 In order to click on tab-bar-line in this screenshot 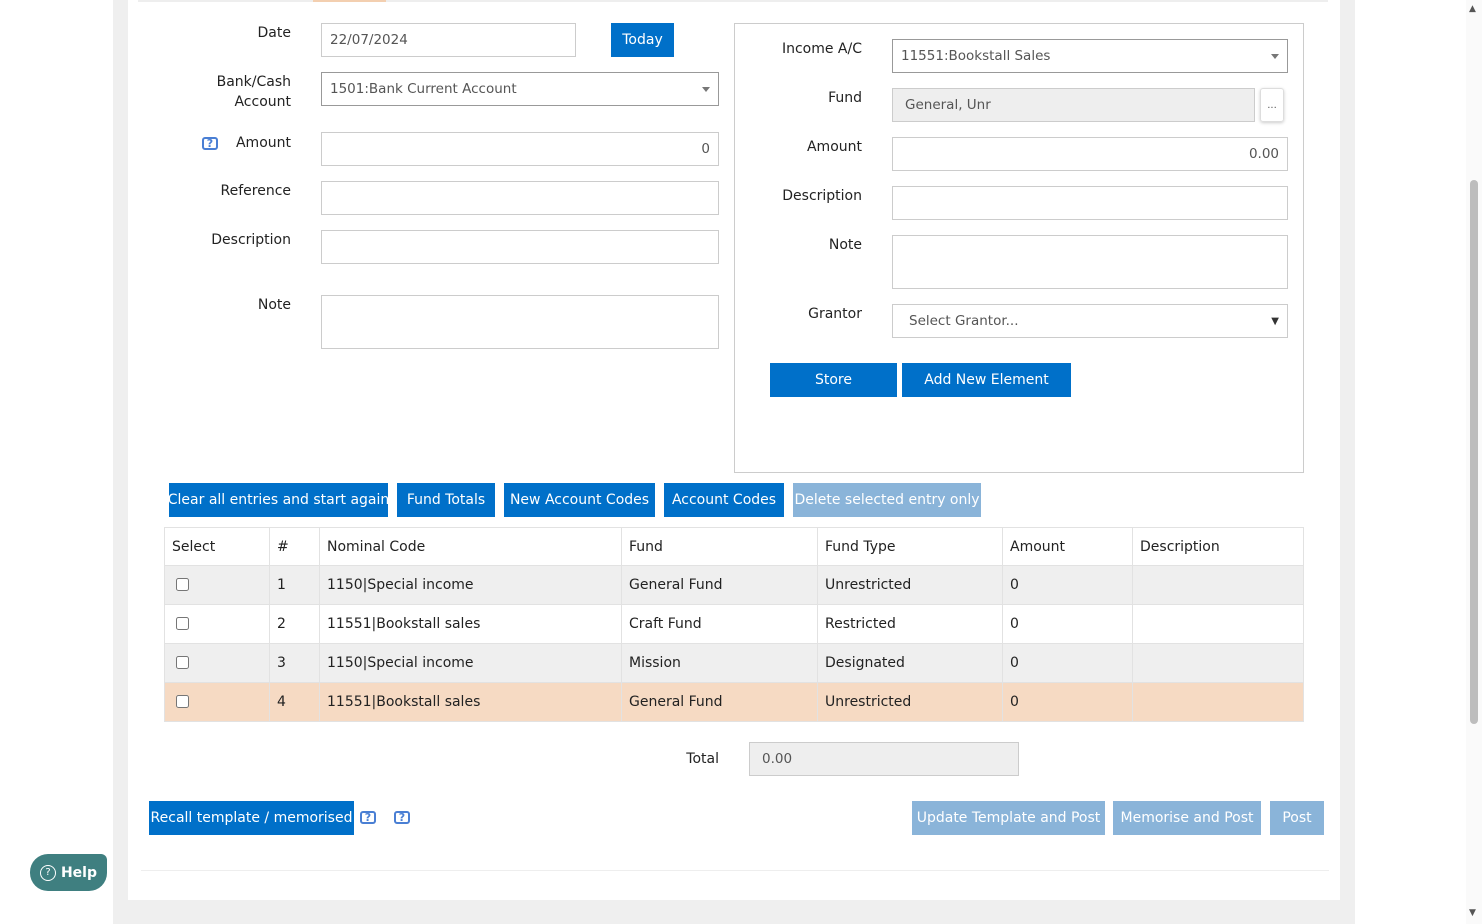, I will do `click(733, 1)`.